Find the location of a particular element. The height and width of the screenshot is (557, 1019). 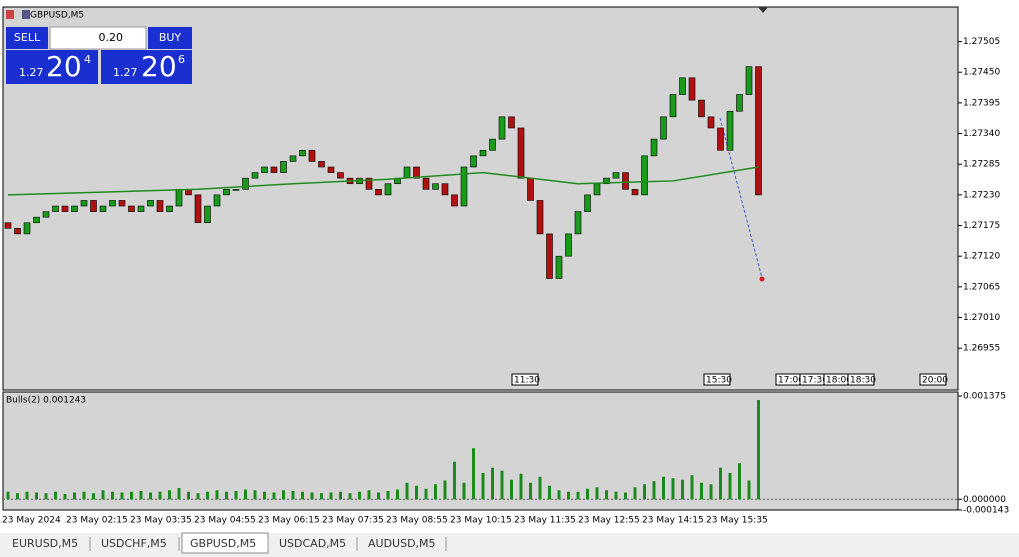

tab-label: AUDUSD,M5 is located at coordinates (402, 543).